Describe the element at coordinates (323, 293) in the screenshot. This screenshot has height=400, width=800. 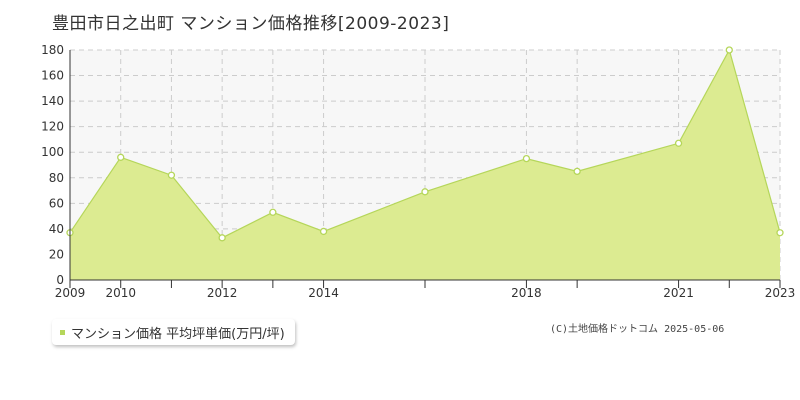
I see `x-tick-label: 2014` at that location.